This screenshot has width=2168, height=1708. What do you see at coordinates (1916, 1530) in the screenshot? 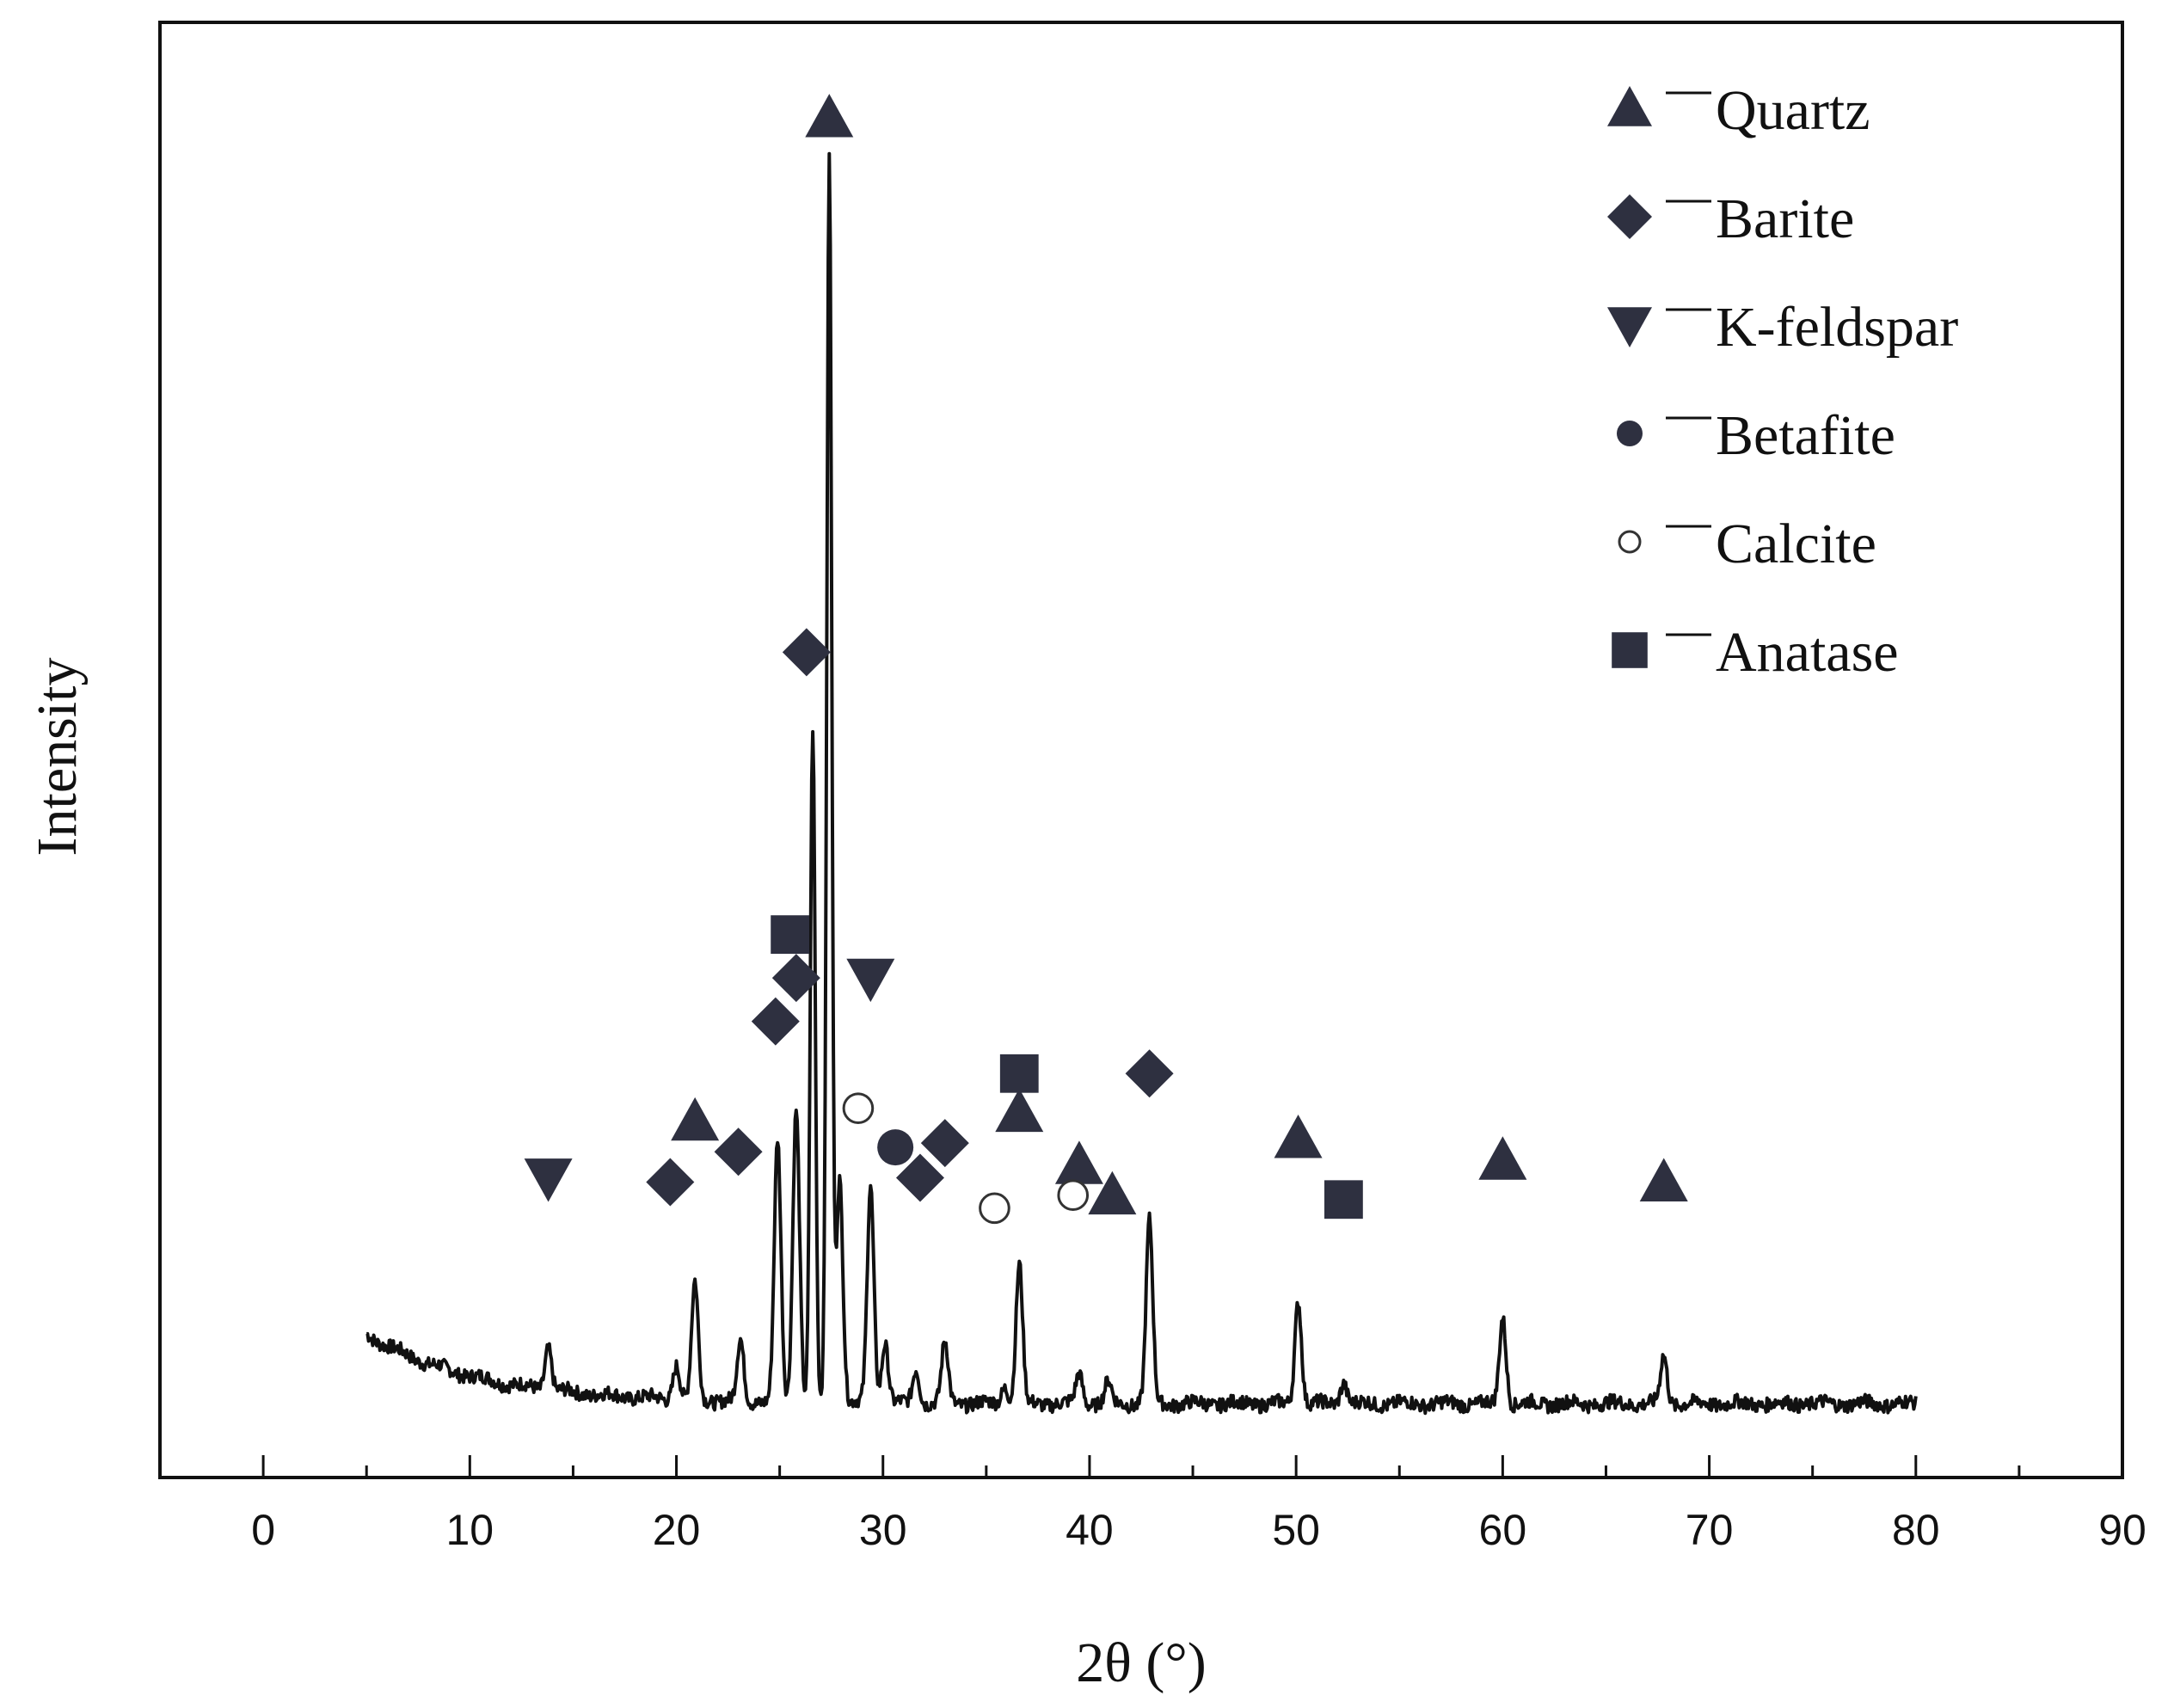
I see `x-tick-label: 80` at bounding box center [1916, 1530].